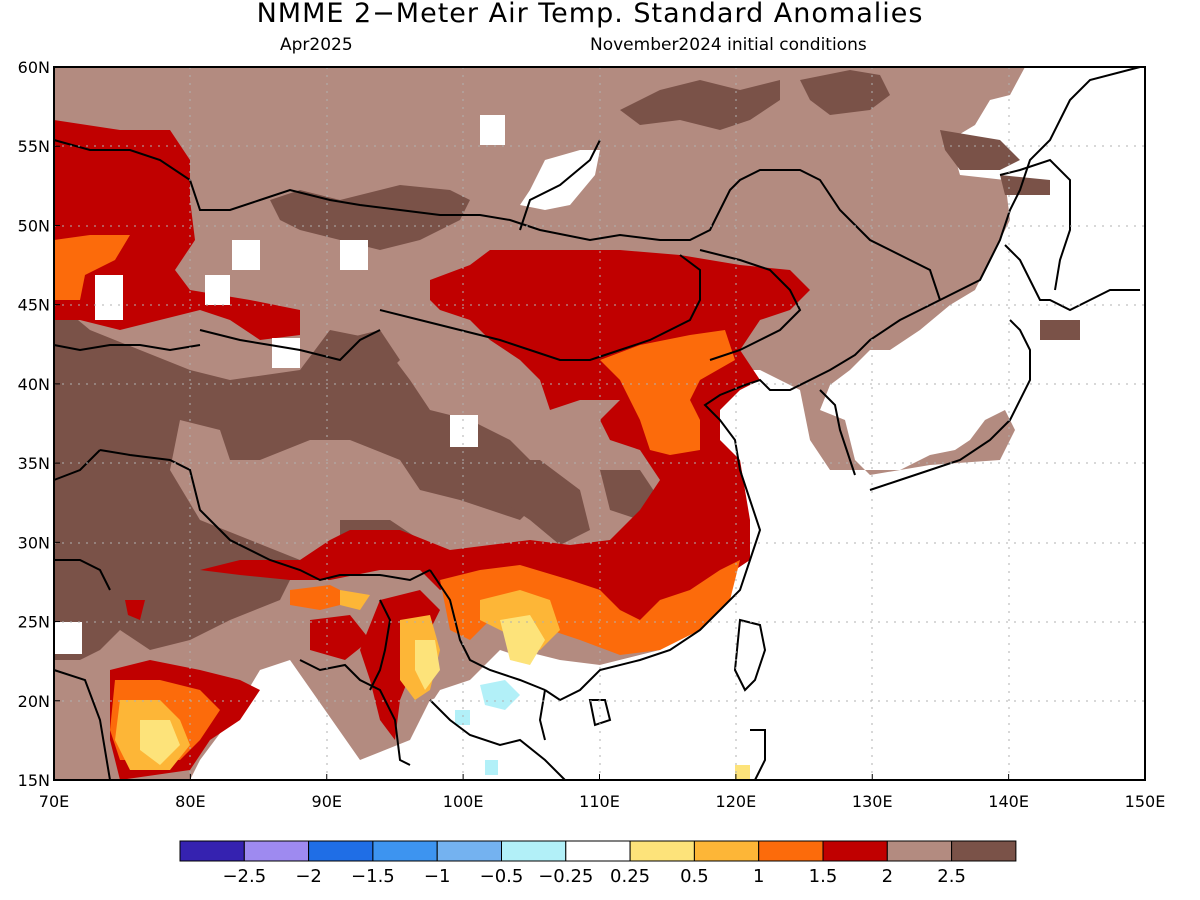 The width and height of the screenshot is (1200, 900). Describe the element at coordinates (34, 701) in the screenshot. I see `y-tick-label: 20N` at that location.